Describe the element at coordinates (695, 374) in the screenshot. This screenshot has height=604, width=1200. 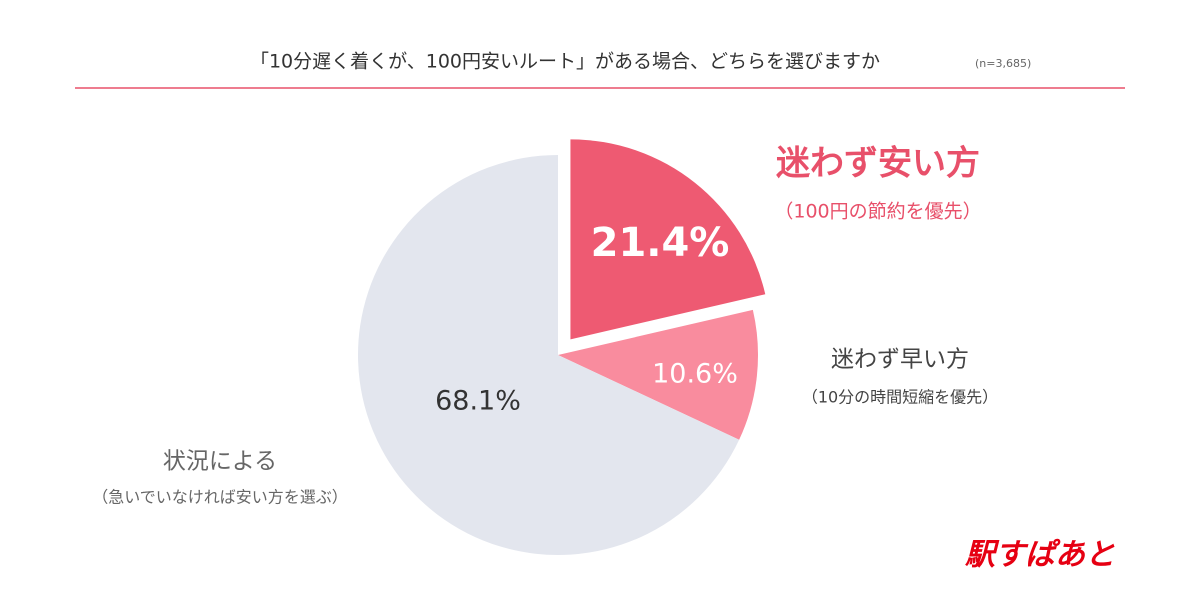
I see `value-label: 10.6%` at that location.